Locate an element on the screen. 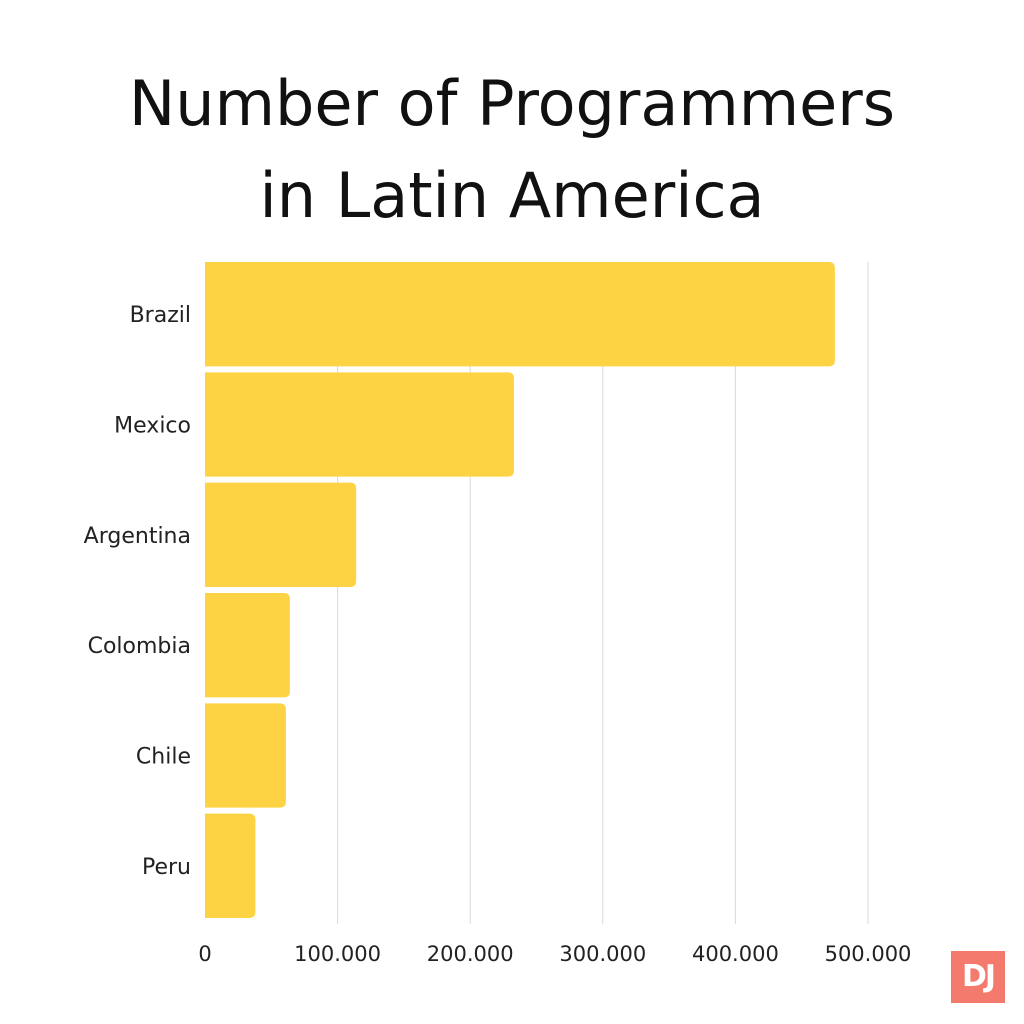  chart-title-line-2: in Latin America is located at coordinates (512, 195).